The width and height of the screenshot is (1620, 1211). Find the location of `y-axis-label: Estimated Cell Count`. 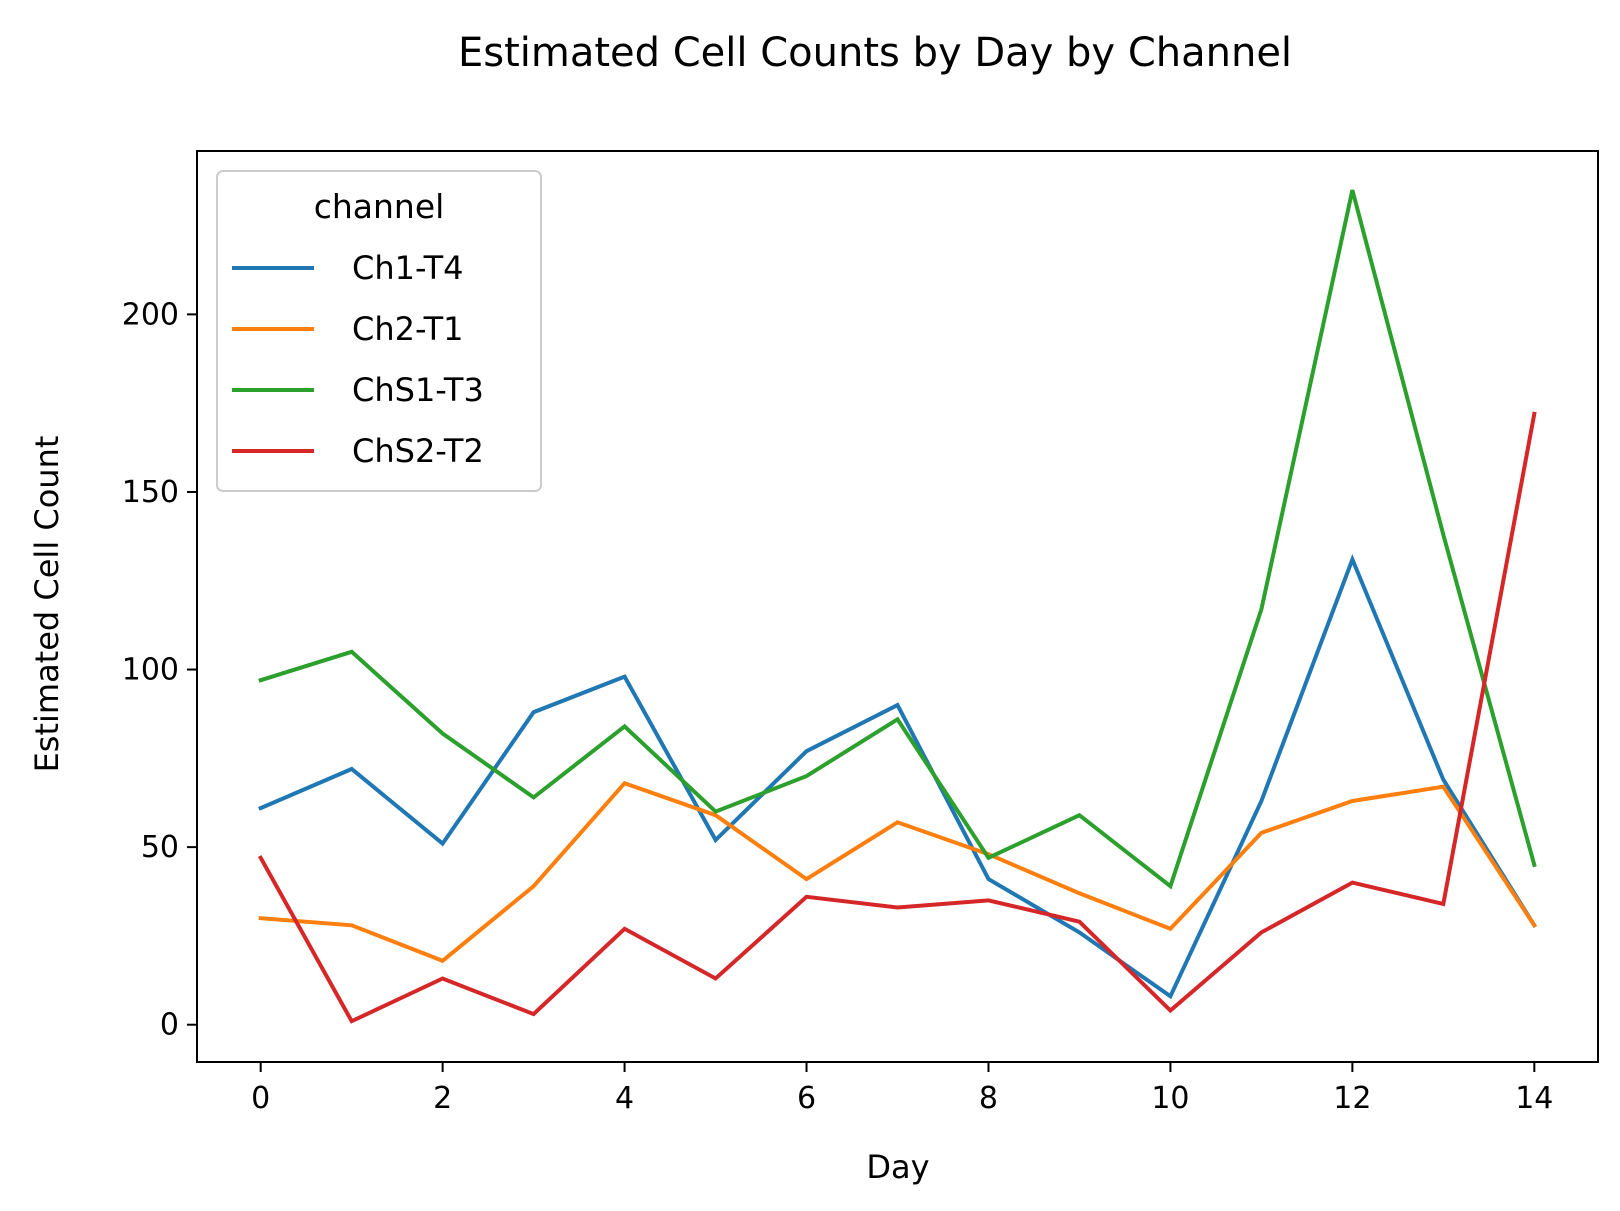

y-axis-label: Estimated Cell Count is located at coordinates (47, 604).